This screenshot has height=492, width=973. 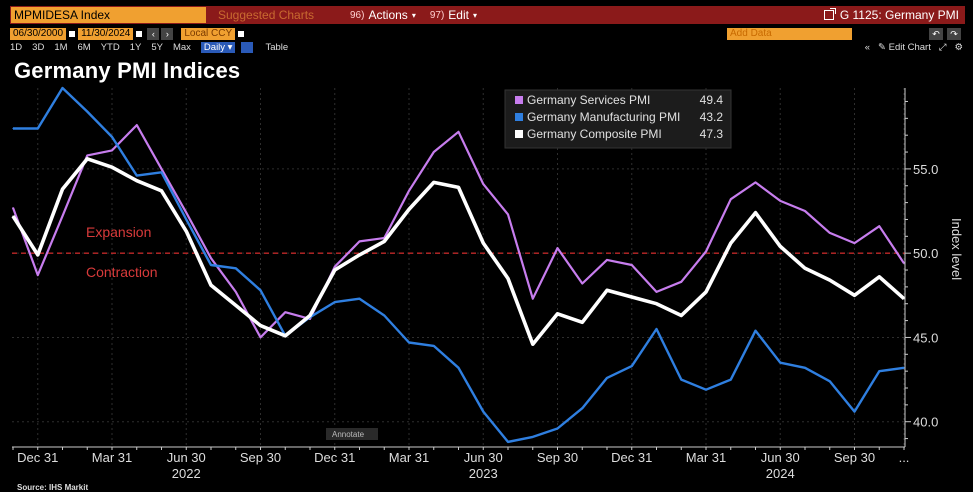 I want to click on gear-icon: ⚙, so click(x=958, y=47).